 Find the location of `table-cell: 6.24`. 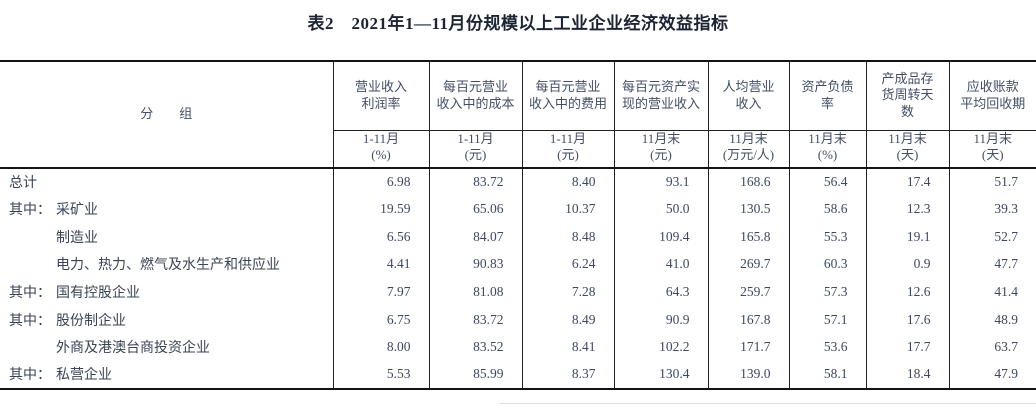

table-cell: 6.24 is located at coordinates (567, 264).